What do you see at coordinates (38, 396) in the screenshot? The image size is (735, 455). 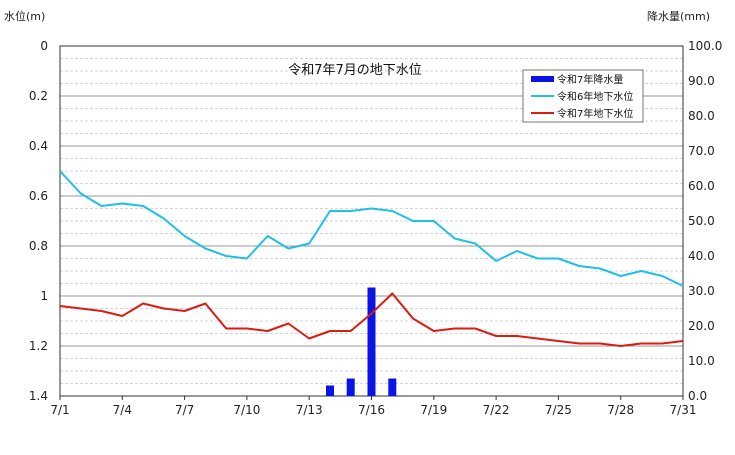 I see `y-left-tick-label: 1.4` at bounding box center [38, 396].